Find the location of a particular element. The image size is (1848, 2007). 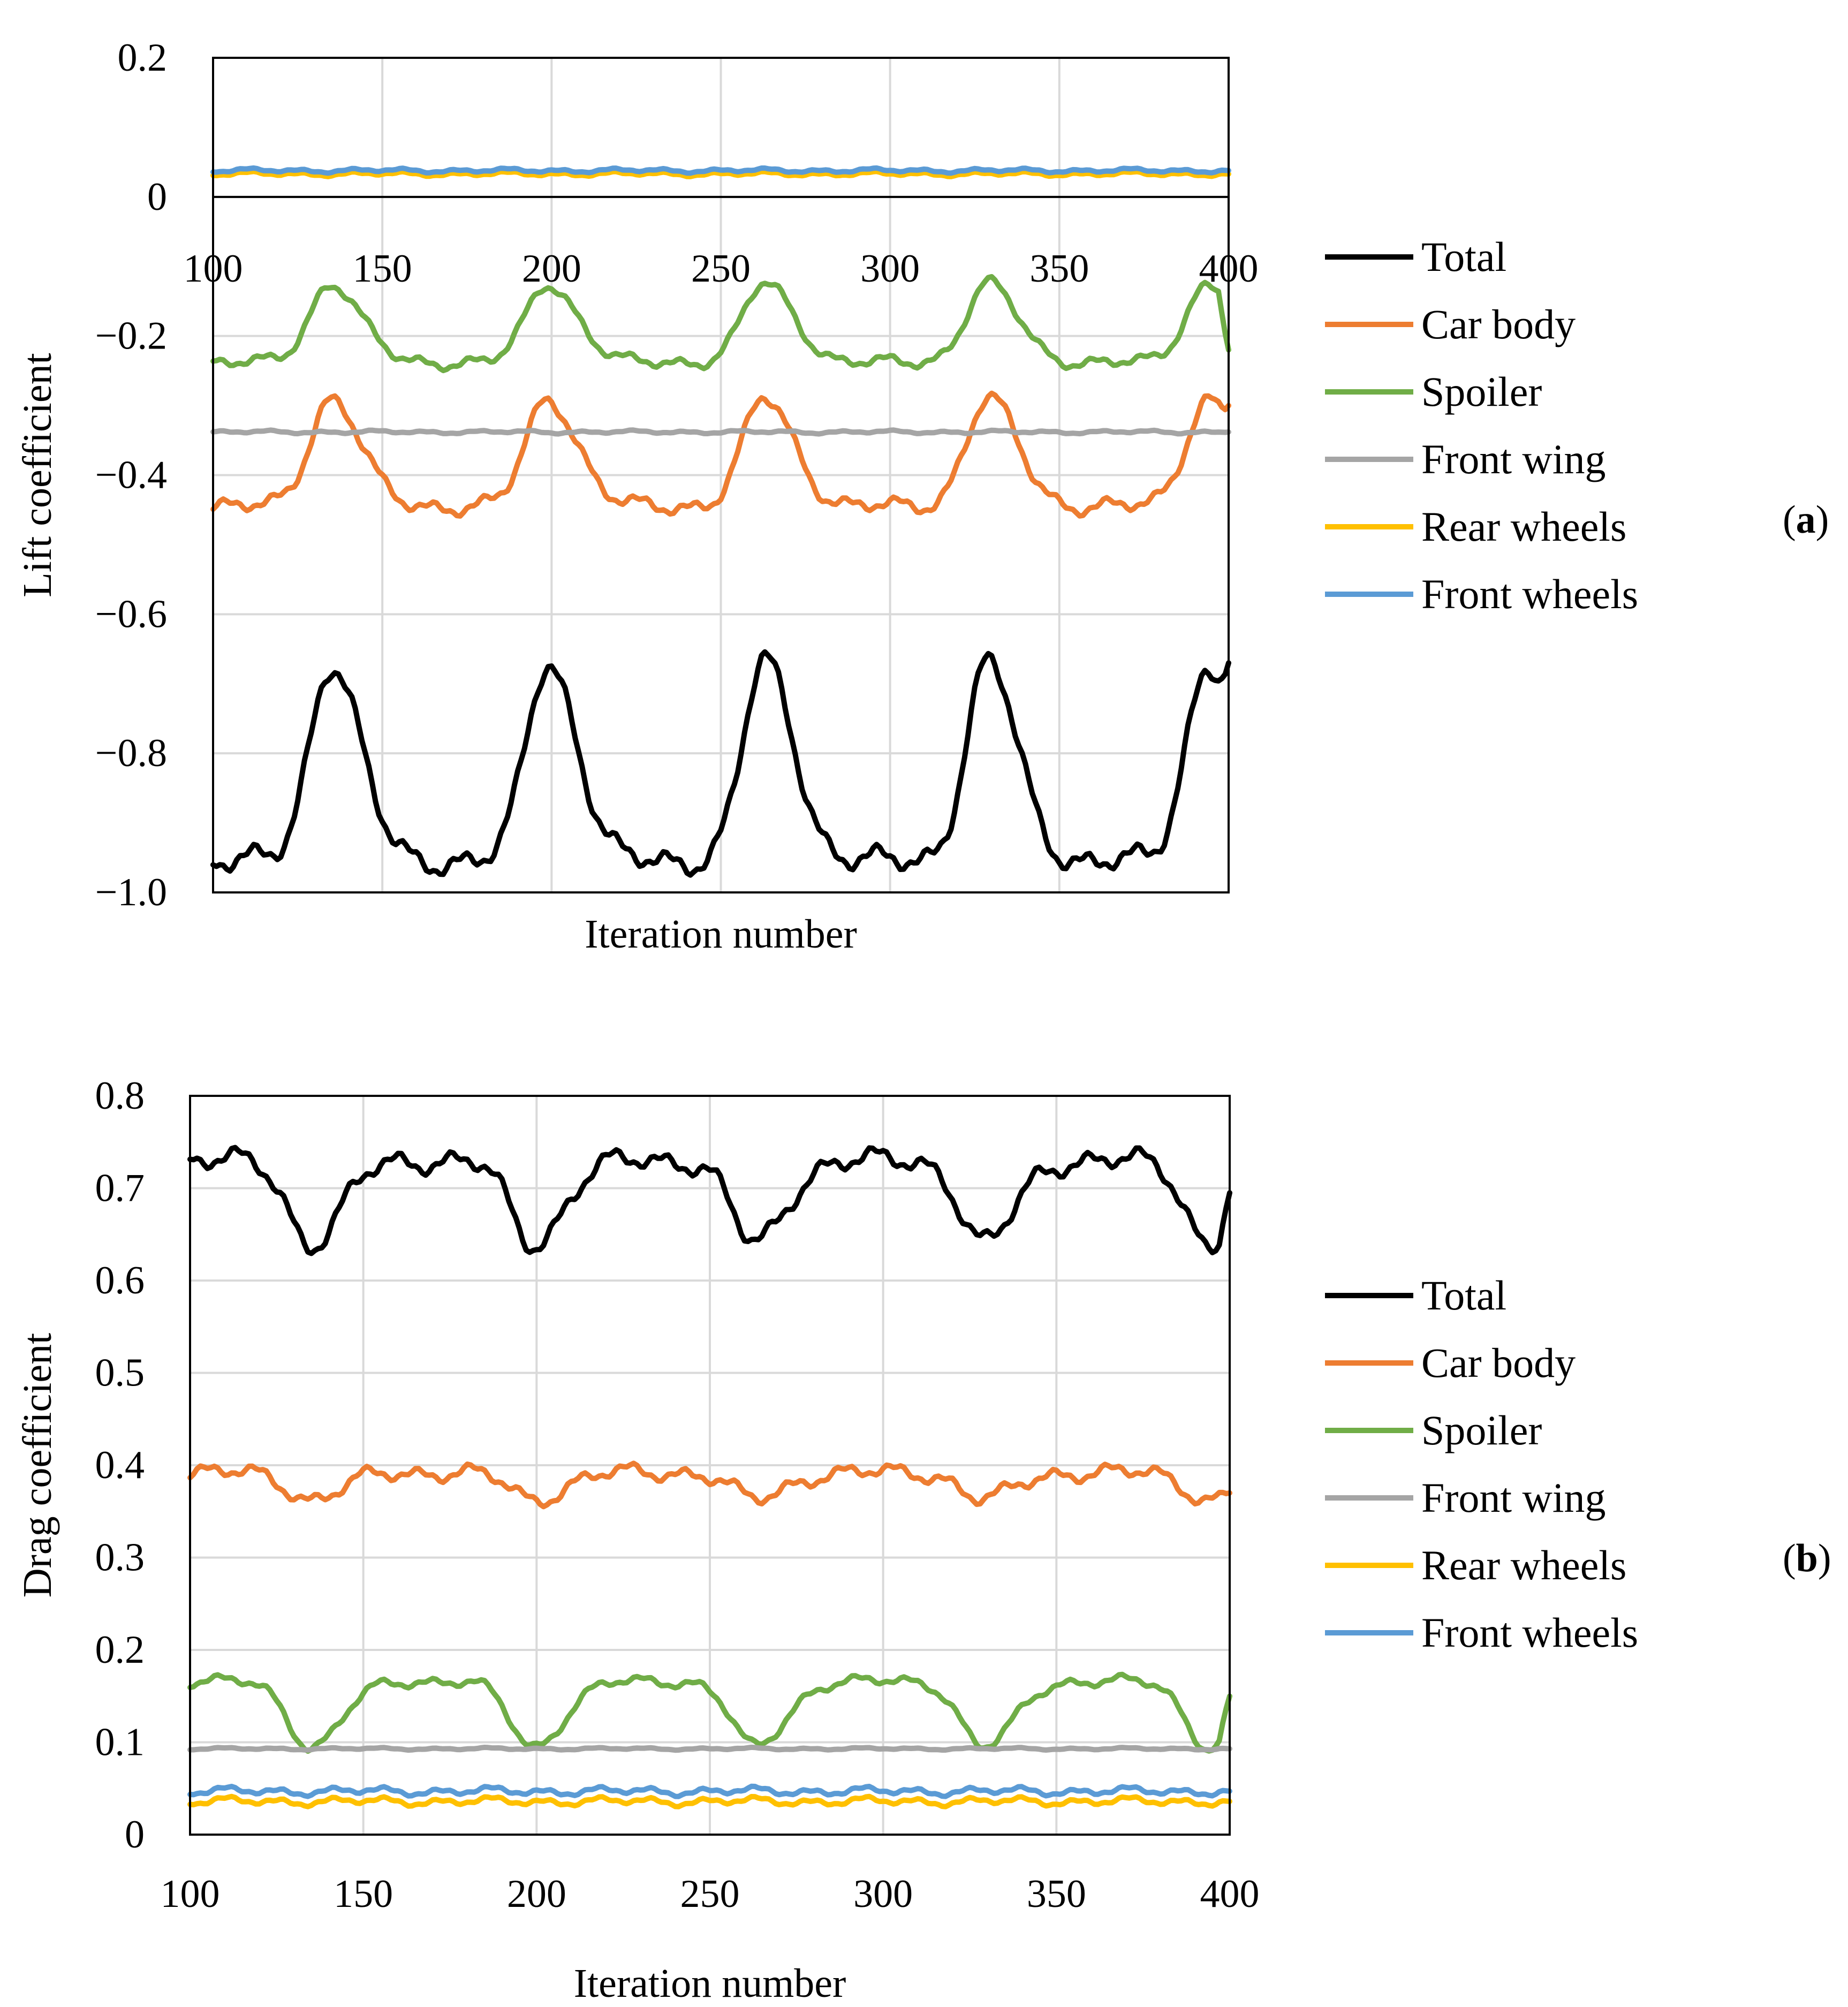

y-tick-label: −0.6 is located at coordinates (131, 614).